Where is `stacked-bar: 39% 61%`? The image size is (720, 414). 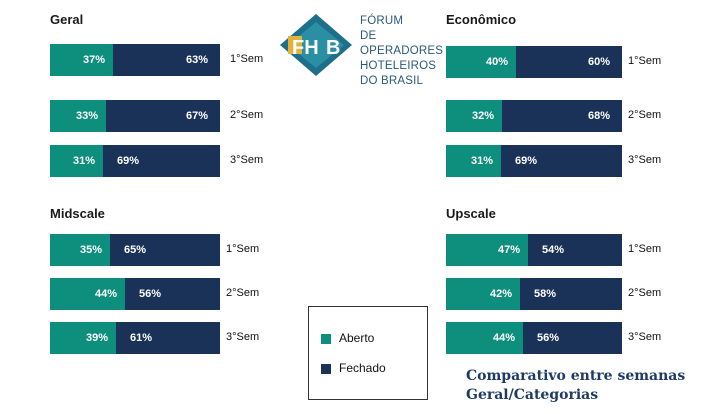 stacked-bar: 39% 61% is located at coordinates (135, 338).